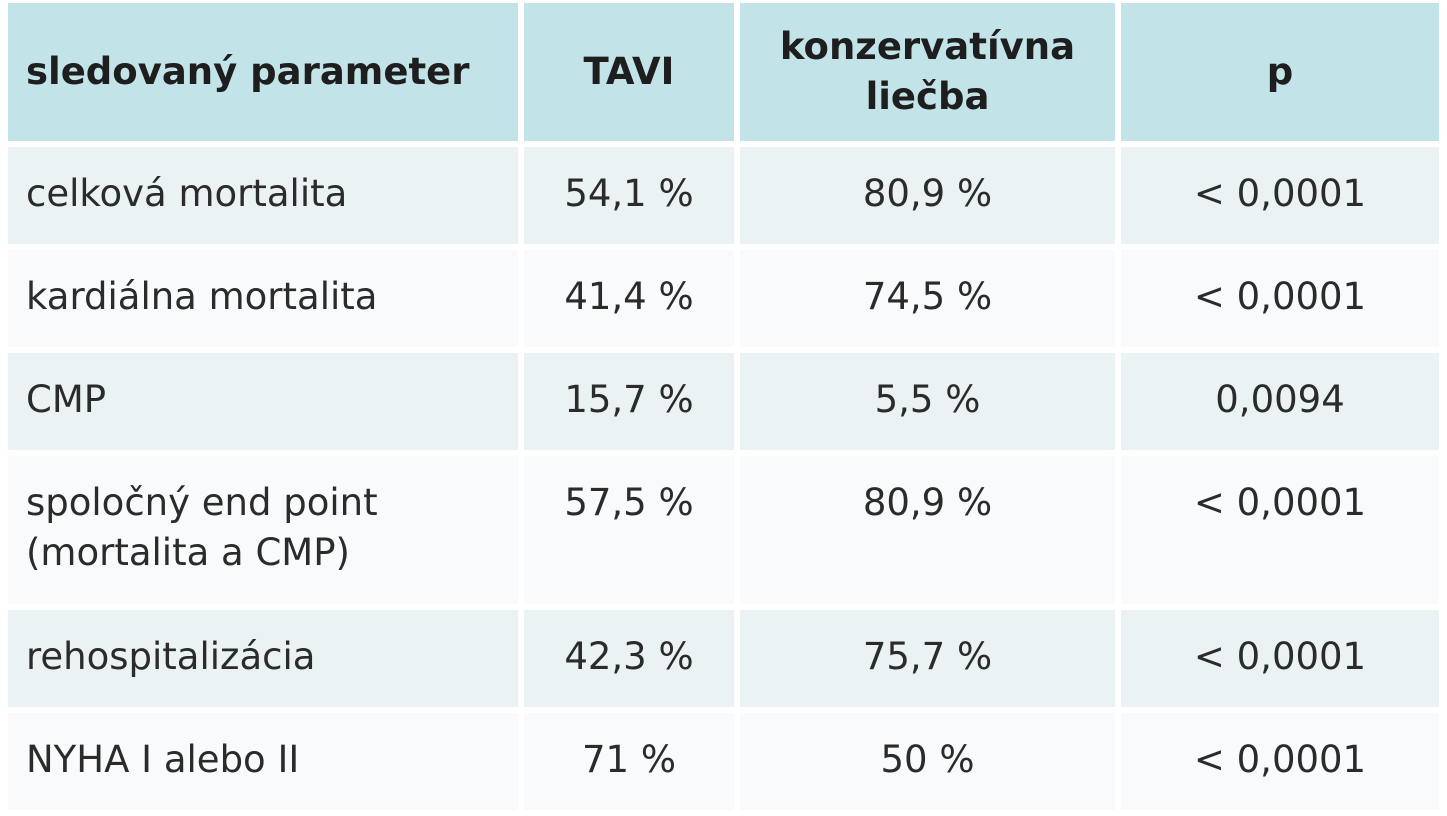 This screenshot has width=1447, height=816. I want to click on header-conservative-line1: konzervatívna, so click(927, 46).